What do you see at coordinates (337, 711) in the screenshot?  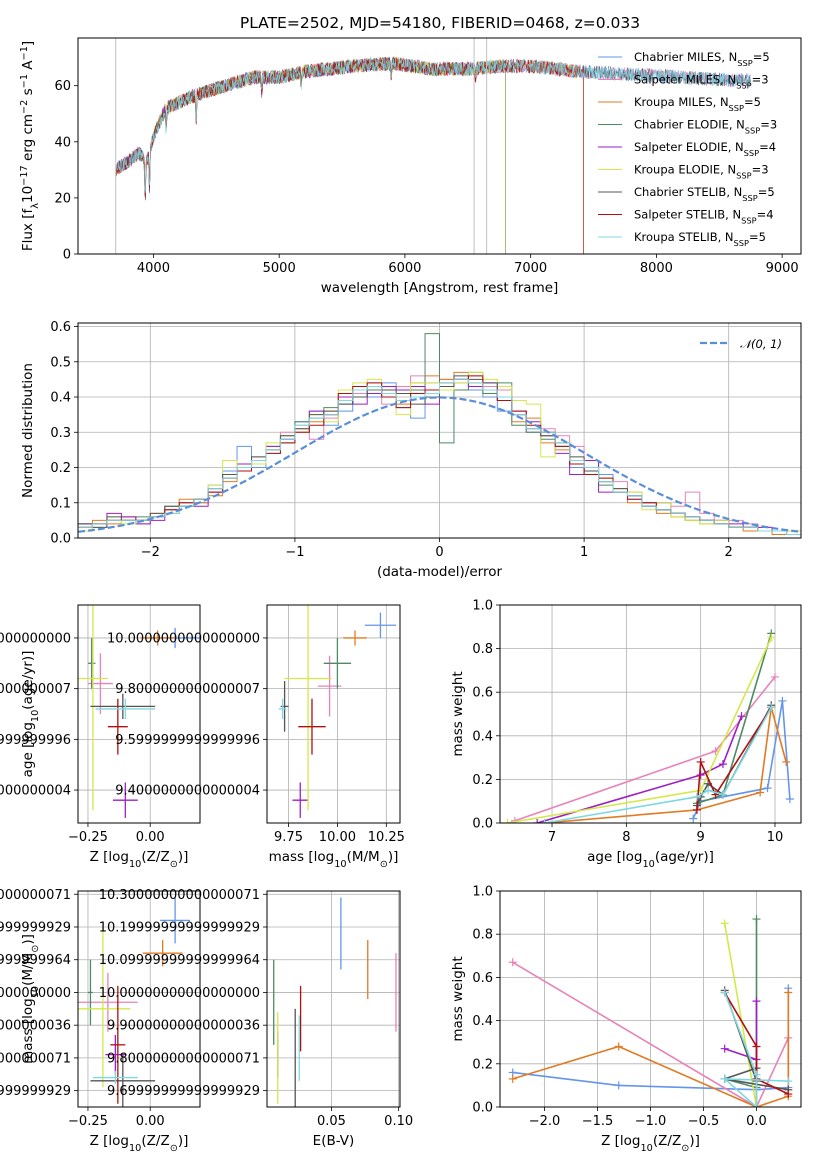 I see `plot-area-age_mass` at bounding box center [337, 711].